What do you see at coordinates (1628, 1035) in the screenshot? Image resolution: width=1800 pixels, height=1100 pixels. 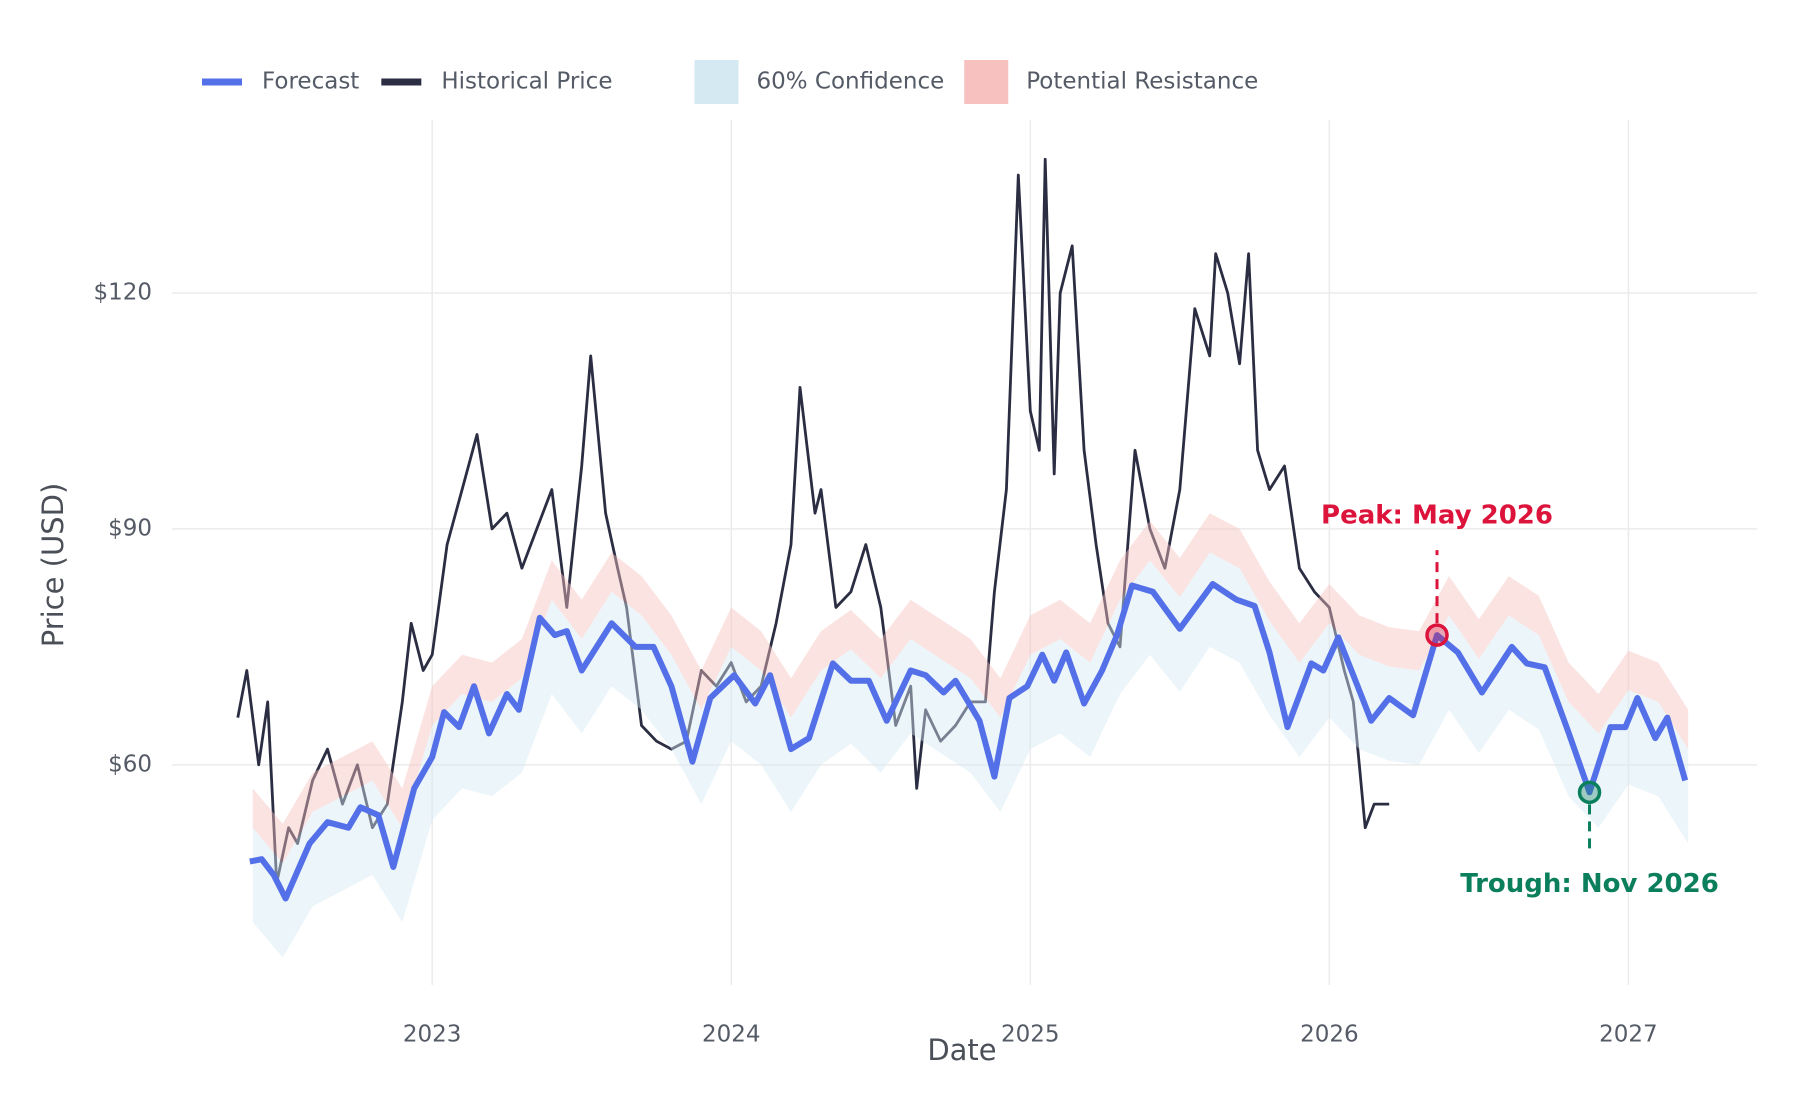 I see `x-tick-label: 2027` at bounding box center [1628, 1035].